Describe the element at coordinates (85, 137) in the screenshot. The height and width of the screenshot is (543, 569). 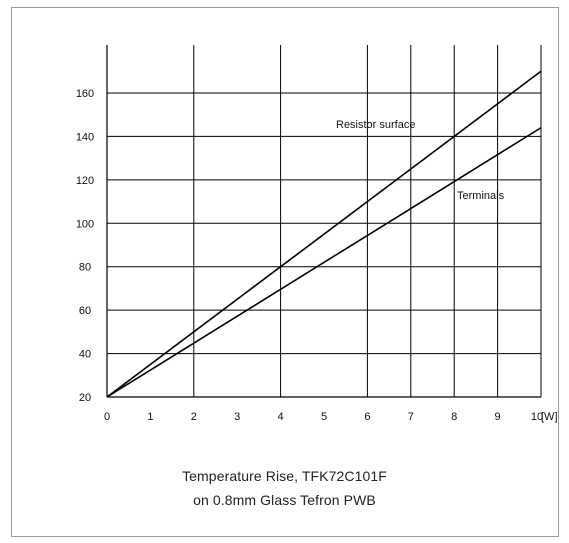
I see `y-tick-label-140: 140` at that location.